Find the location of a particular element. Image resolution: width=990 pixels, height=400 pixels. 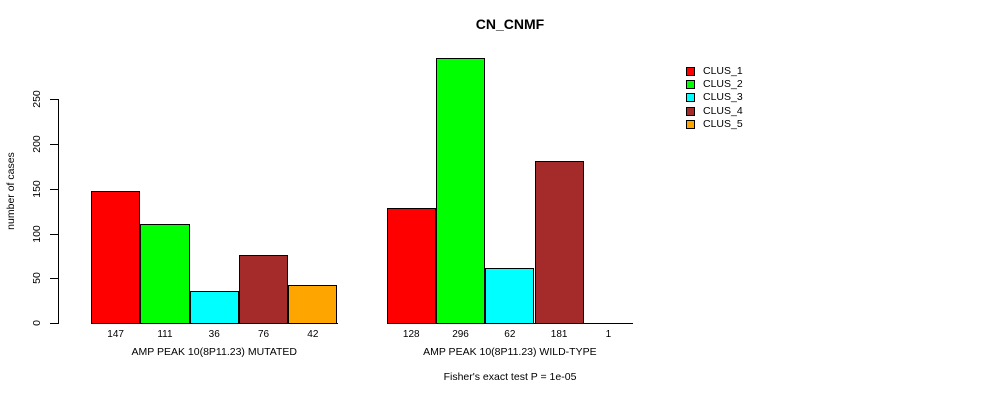

bar-clus_5-group1 is located at coordinates (313, 304).